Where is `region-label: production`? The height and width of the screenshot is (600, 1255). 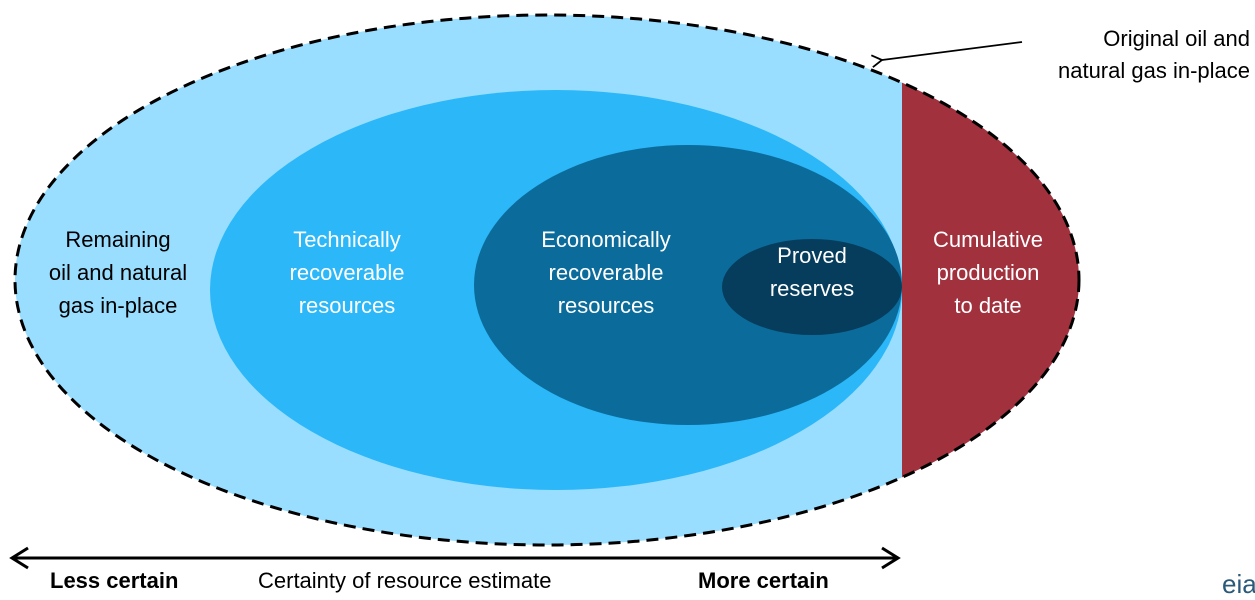
region-label: production is located at coordinates (988, 272).